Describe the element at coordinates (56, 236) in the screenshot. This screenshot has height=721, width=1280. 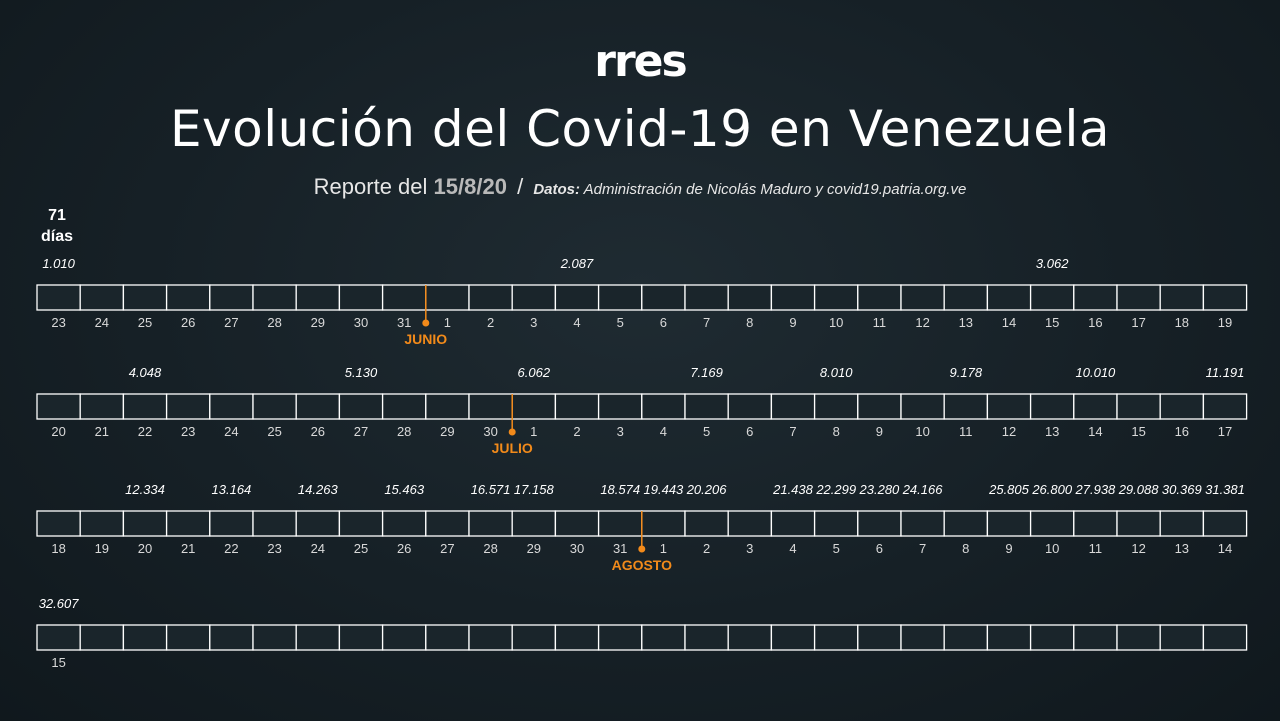
I see `days-counter-unit: días` at that location.